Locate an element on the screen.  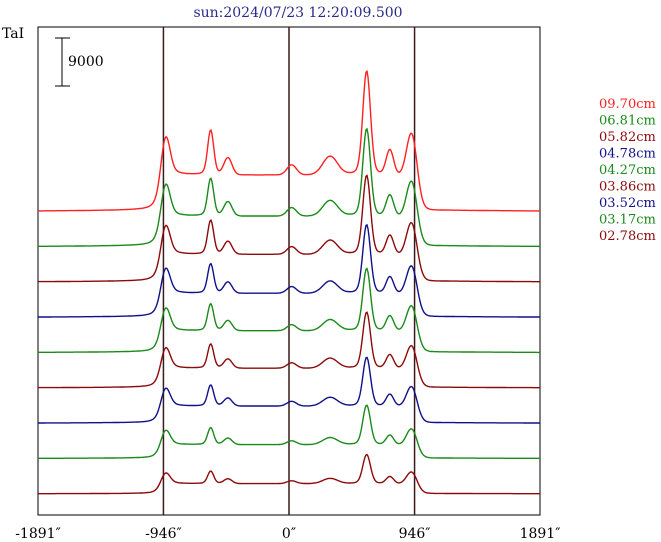
x-tick-label: -1891″ is located at coordinates (38, 534).